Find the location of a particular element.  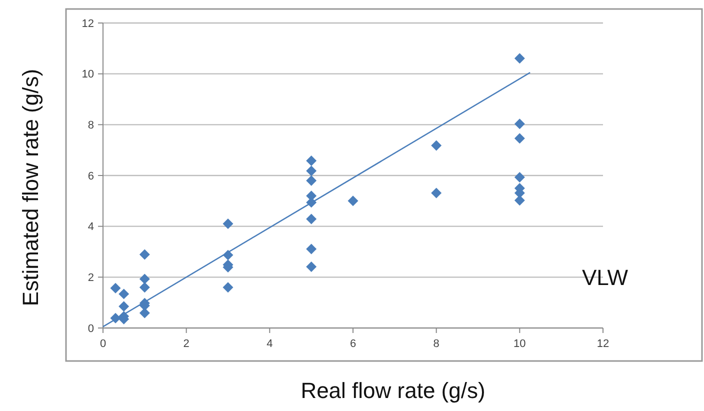

x-tick-label: 4 is located at coordinates (269, 344).